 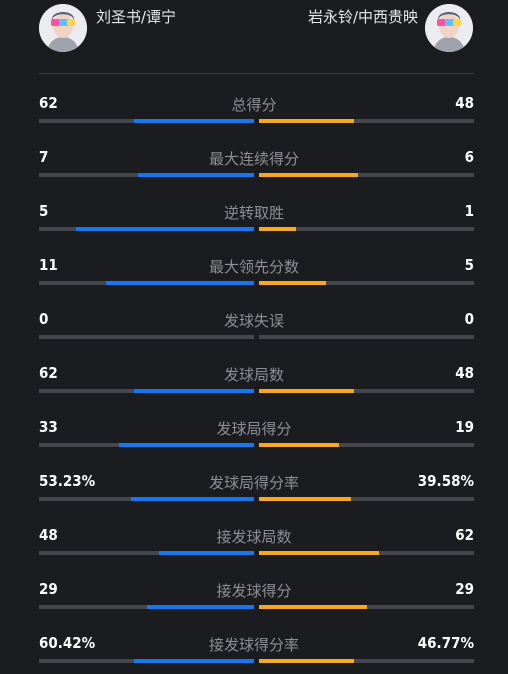 I want to click on stat-row-receive-points: 29 接发球得分 29, so click(x=254, y=600).